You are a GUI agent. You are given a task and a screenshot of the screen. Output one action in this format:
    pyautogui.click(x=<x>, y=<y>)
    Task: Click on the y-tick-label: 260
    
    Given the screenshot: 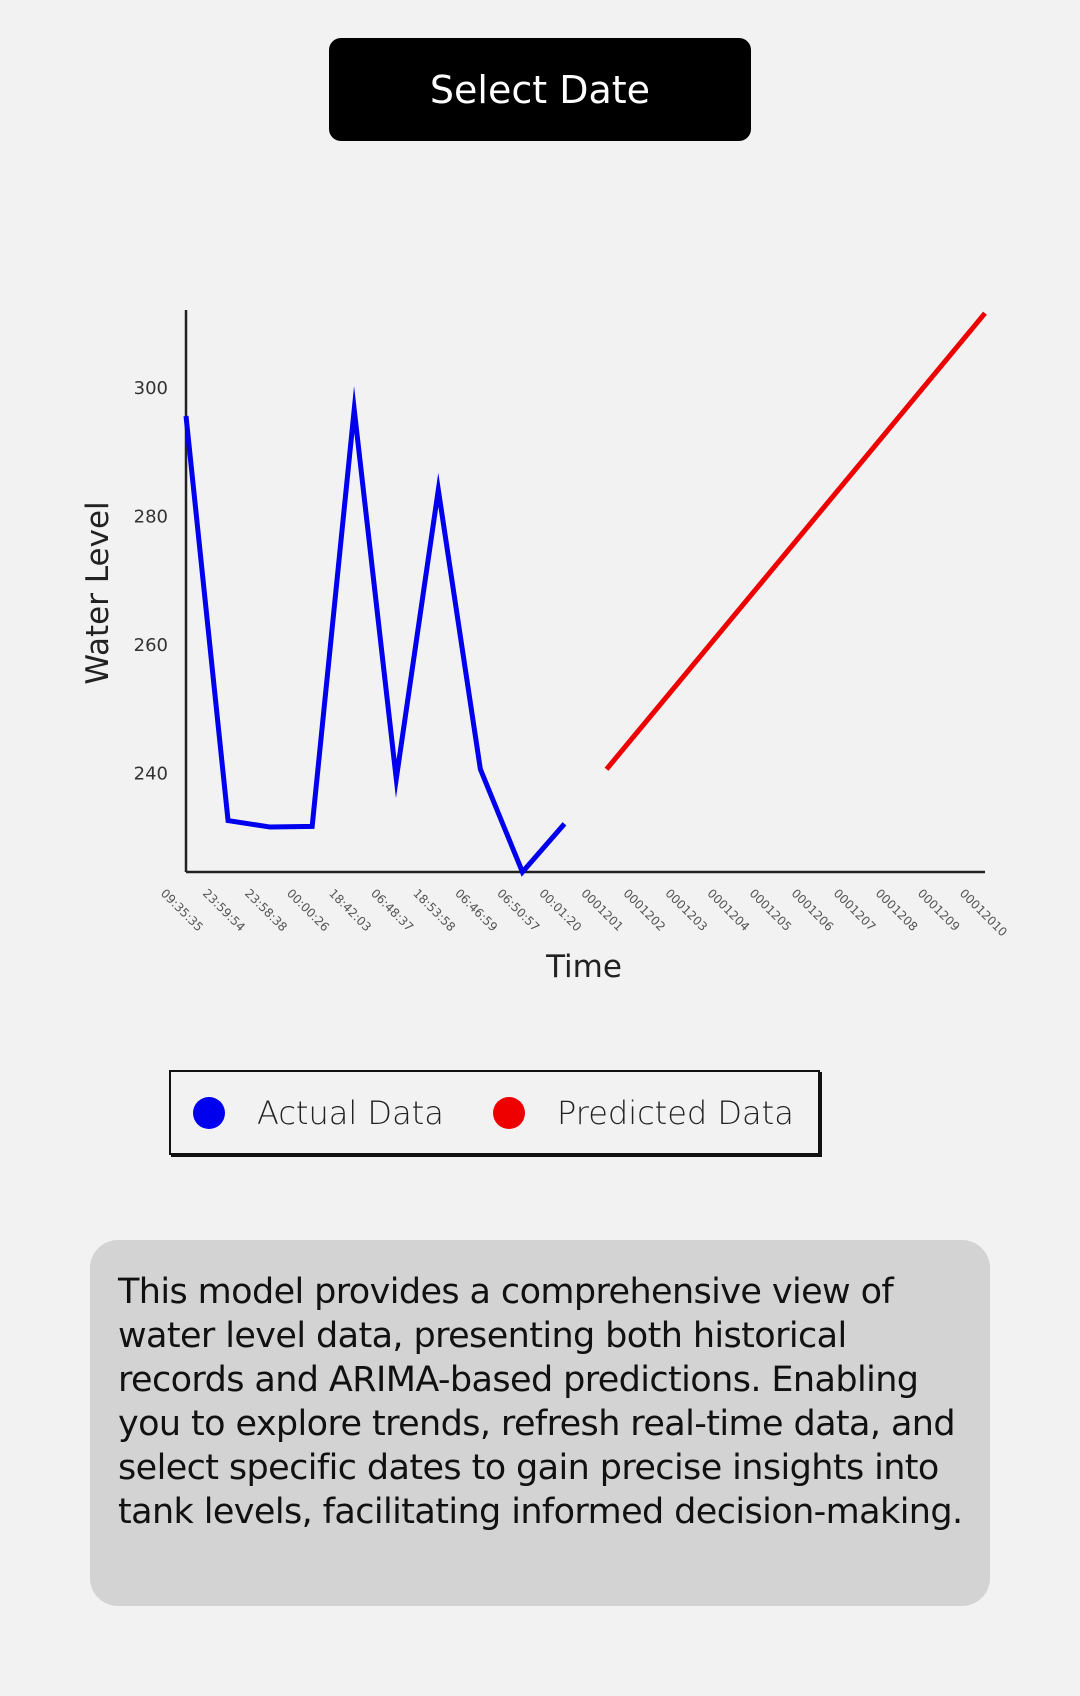 What is the action you would take?
    pyautogui.click(x=151, y=645)
    